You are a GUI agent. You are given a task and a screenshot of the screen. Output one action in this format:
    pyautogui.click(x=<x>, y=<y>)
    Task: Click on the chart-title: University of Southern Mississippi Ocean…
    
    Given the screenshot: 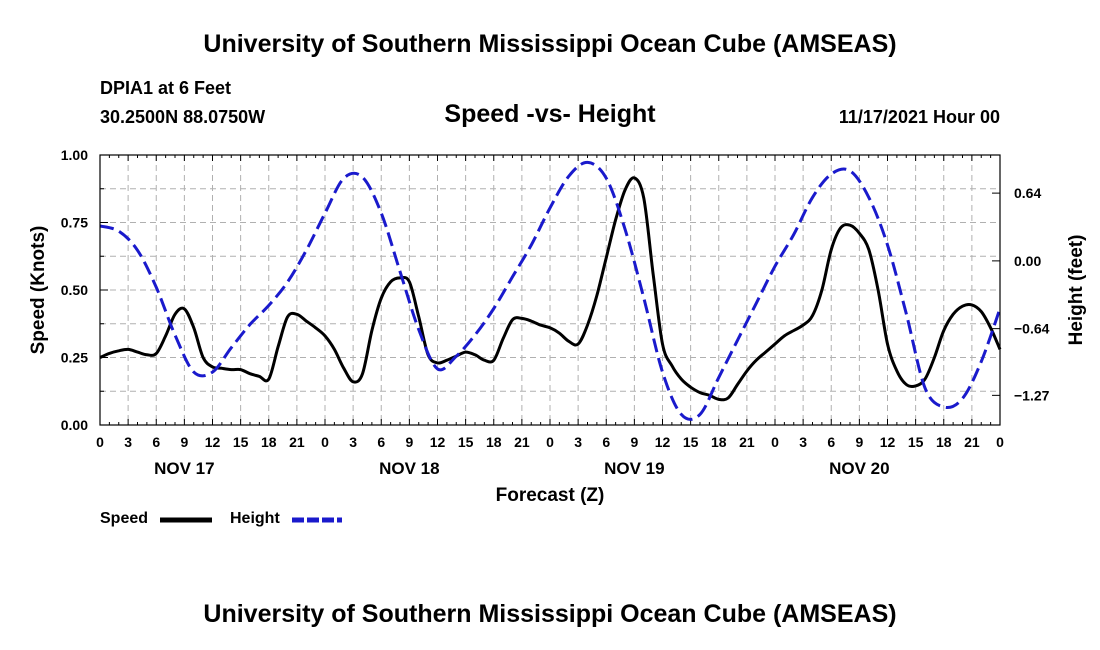 What is the action you would take?
    pyautogui.click(x=550, y=44)
    